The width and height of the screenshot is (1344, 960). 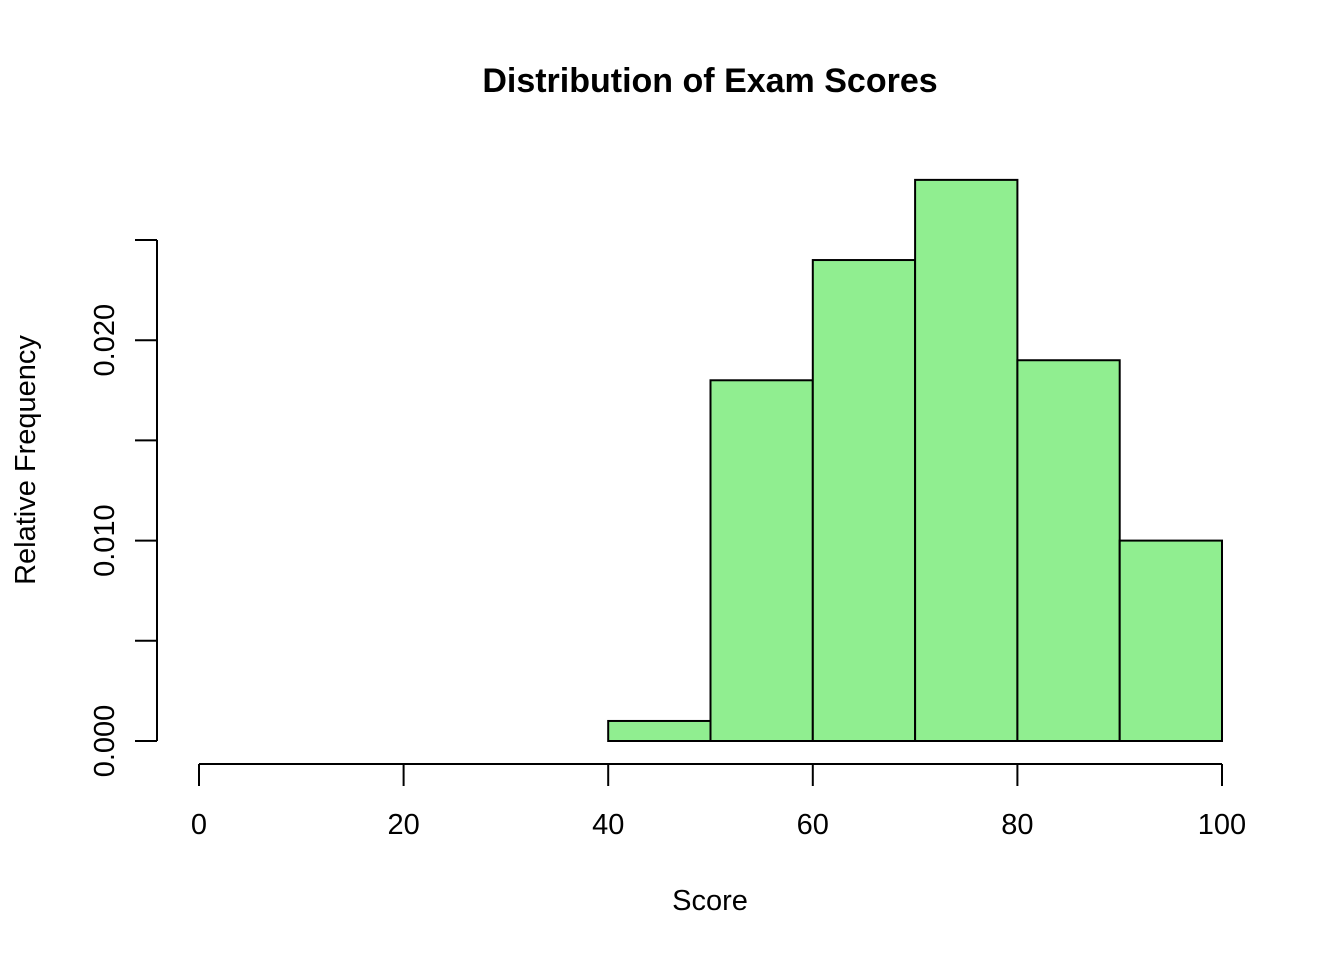 I want to click on y-tick-label: 0.000, so click(x=105, y=741).